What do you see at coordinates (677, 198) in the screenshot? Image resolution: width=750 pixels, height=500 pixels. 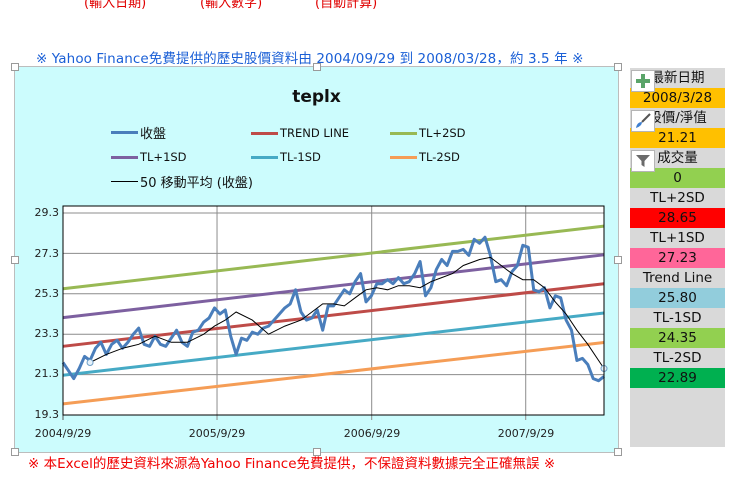 I see `panel-cell: TL+2SD` at bounding box center [677, 198].